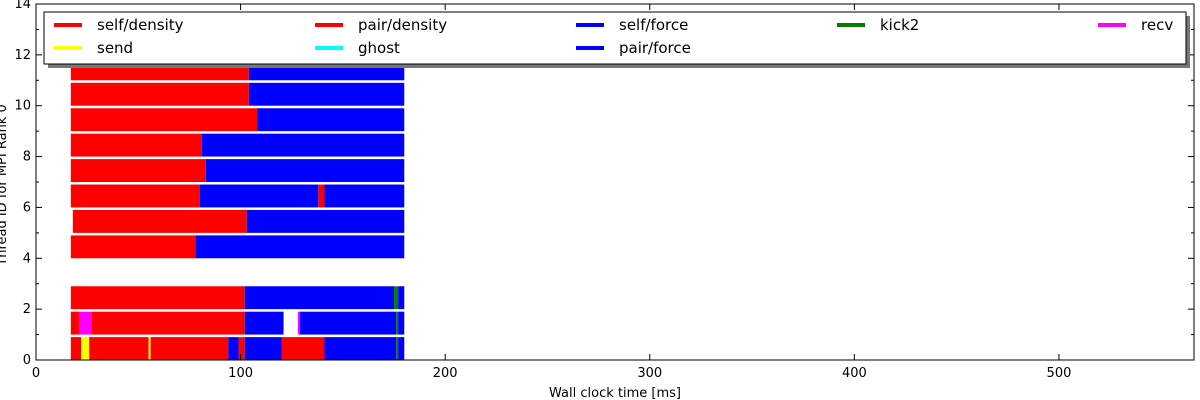 The width and height of the screenshot is (1200, 400). I want to click on legend-label: self/density, so click(140, 25).